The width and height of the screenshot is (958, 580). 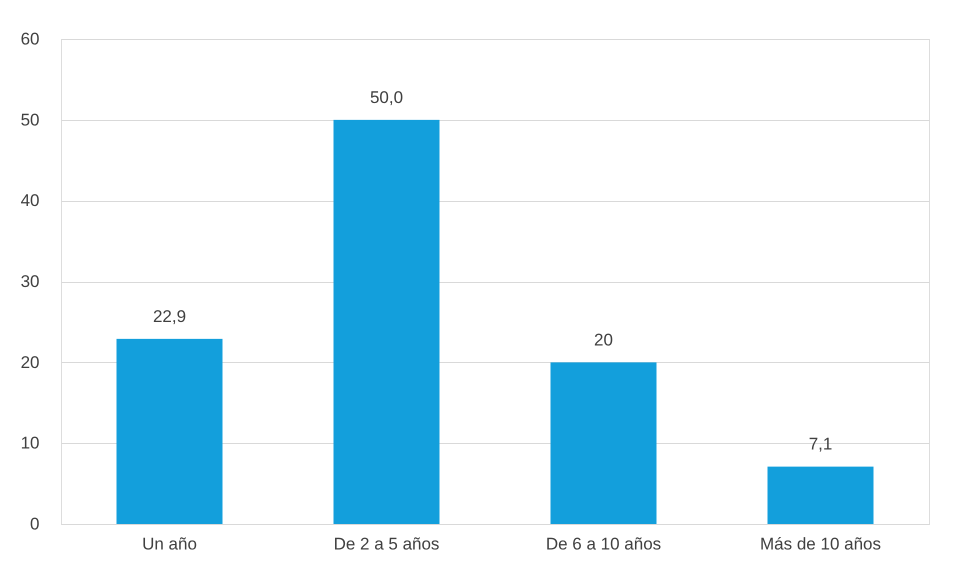 I want to click on x-tick-label: Más de 10 años, so click(x=820, y=544).